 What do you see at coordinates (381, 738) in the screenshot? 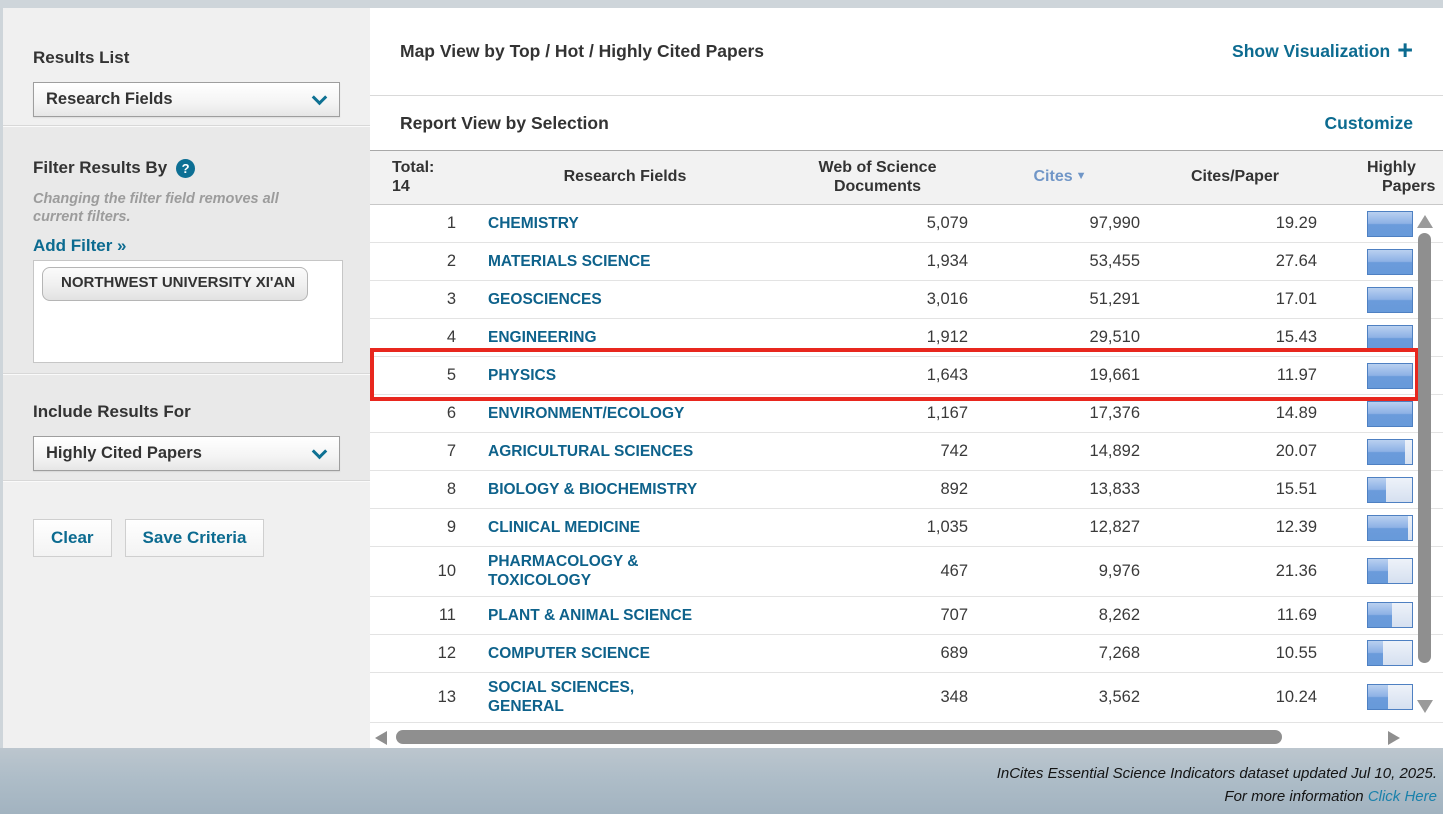
I see `scroll-left-arrow-icon` at bounding box center [381, 738].